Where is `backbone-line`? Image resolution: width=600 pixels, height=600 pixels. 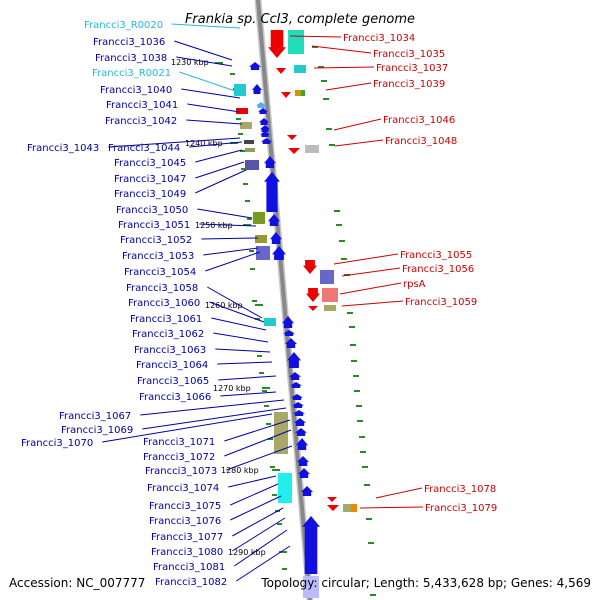 backbone-line is located at coordinates (284, 300).